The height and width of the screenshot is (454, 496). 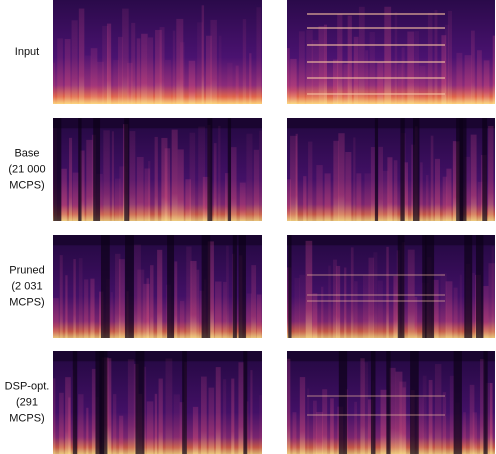 I want to click on row-label: Pruned, so click(x=26, y=270).